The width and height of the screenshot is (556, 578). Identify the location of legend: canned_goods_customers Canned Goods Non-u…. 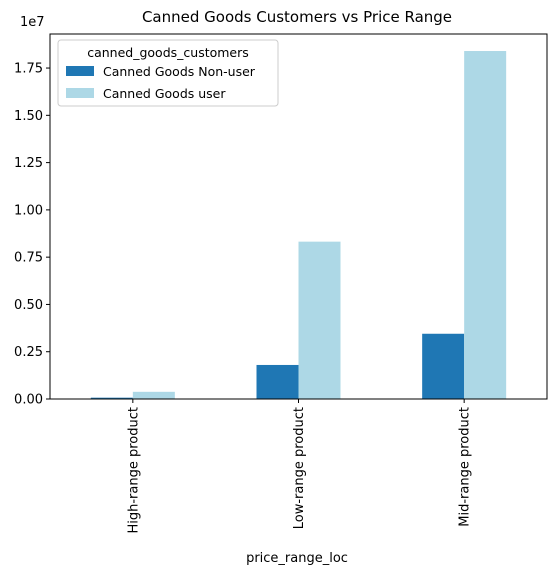
(168, 73).